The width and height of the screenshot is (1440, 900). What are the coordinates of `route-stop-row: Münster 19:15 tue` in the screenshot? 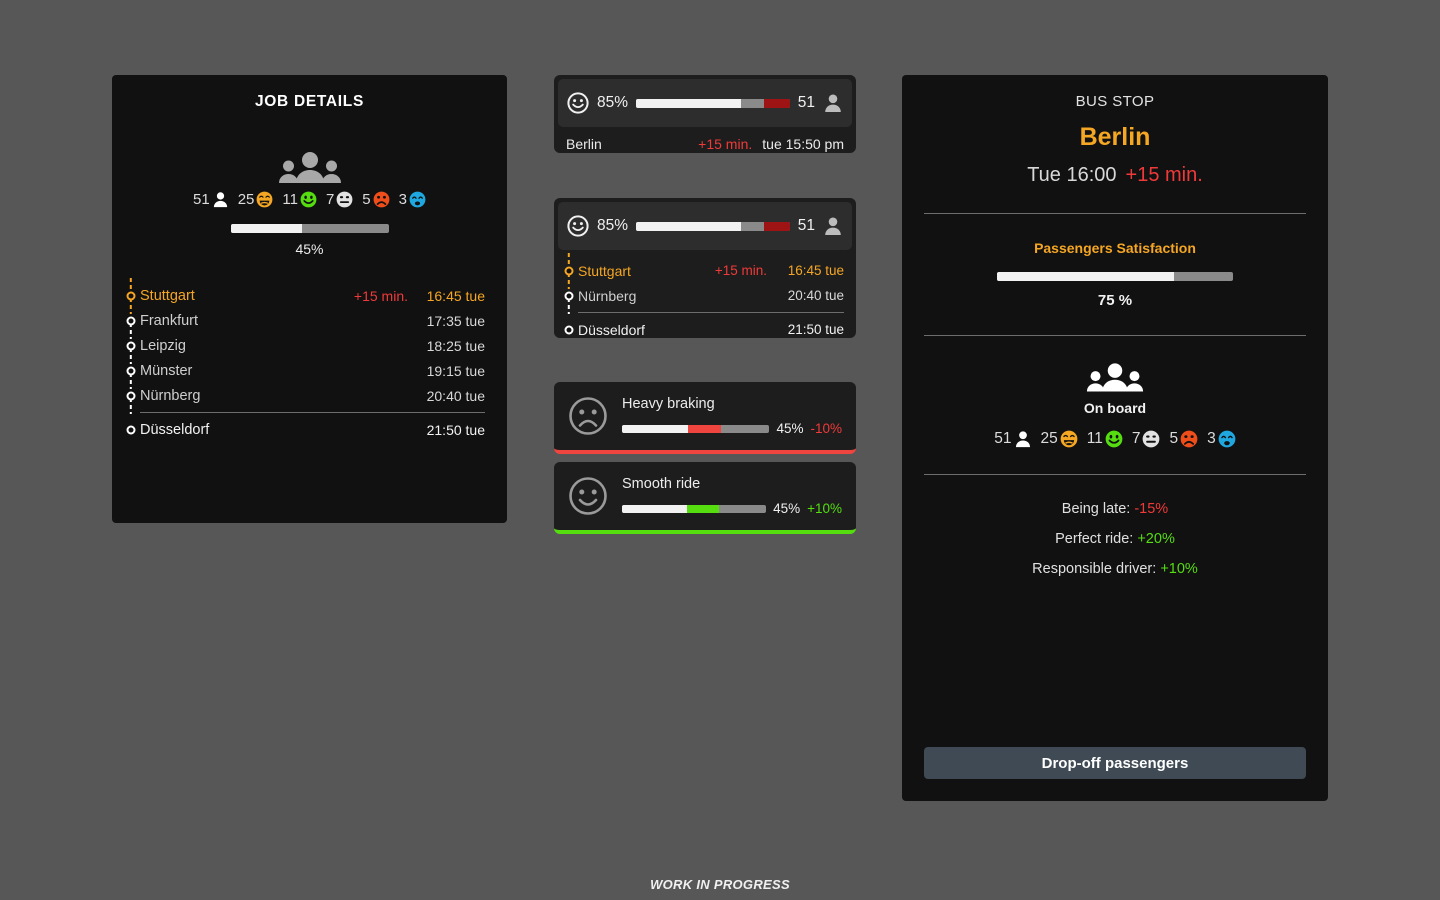 It's located at (305, 373).